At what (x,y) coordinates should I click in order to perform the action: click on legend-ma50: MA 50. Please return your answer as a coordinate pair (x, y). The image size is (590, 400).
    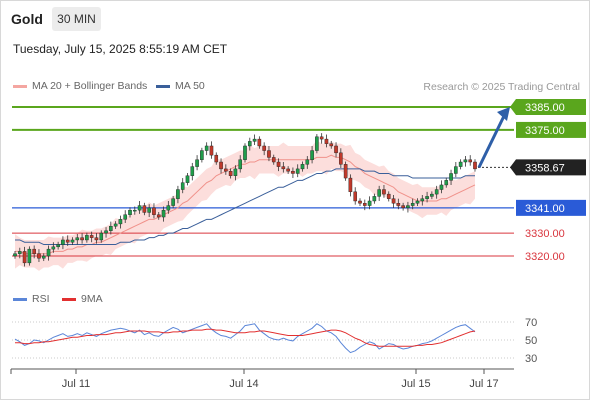
    Looking at the image, I should click on (180, 86).